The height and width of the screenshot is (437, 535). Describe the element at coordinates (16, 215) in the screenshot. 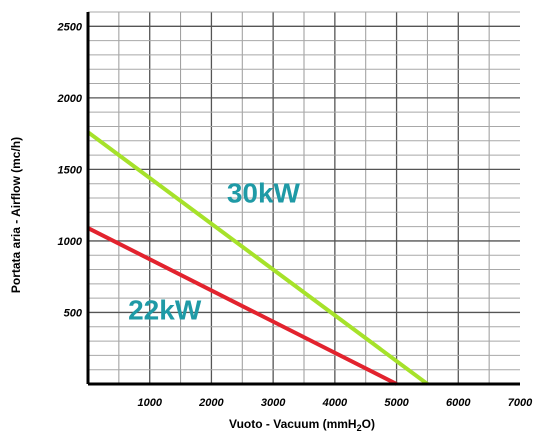

I see `y-axis-title: Portata aria - Airflow (mc/h)` at that location.